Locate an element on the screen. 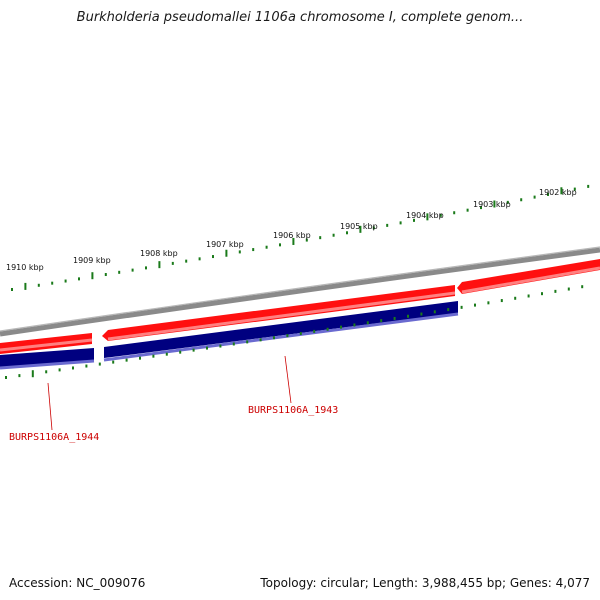 This screenshot has width=600, height=600. gene-leader-1943 is located at coordinates (288, 379).